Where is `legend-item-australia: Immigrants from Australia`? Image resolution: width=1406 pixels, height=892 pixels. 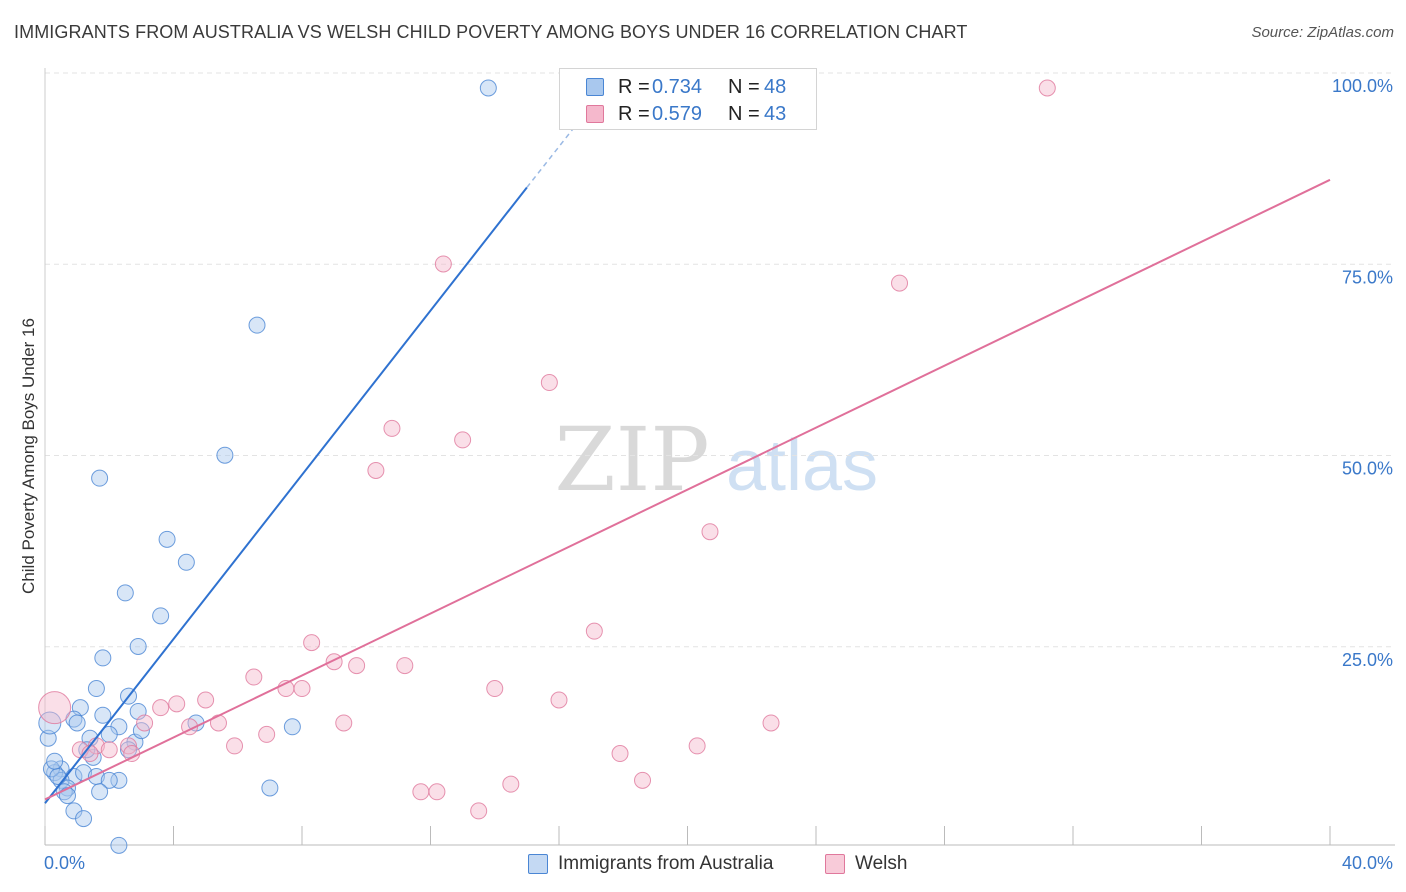 legend-item-australia: Immigrants from Australia is located at coordinates (650, 864).